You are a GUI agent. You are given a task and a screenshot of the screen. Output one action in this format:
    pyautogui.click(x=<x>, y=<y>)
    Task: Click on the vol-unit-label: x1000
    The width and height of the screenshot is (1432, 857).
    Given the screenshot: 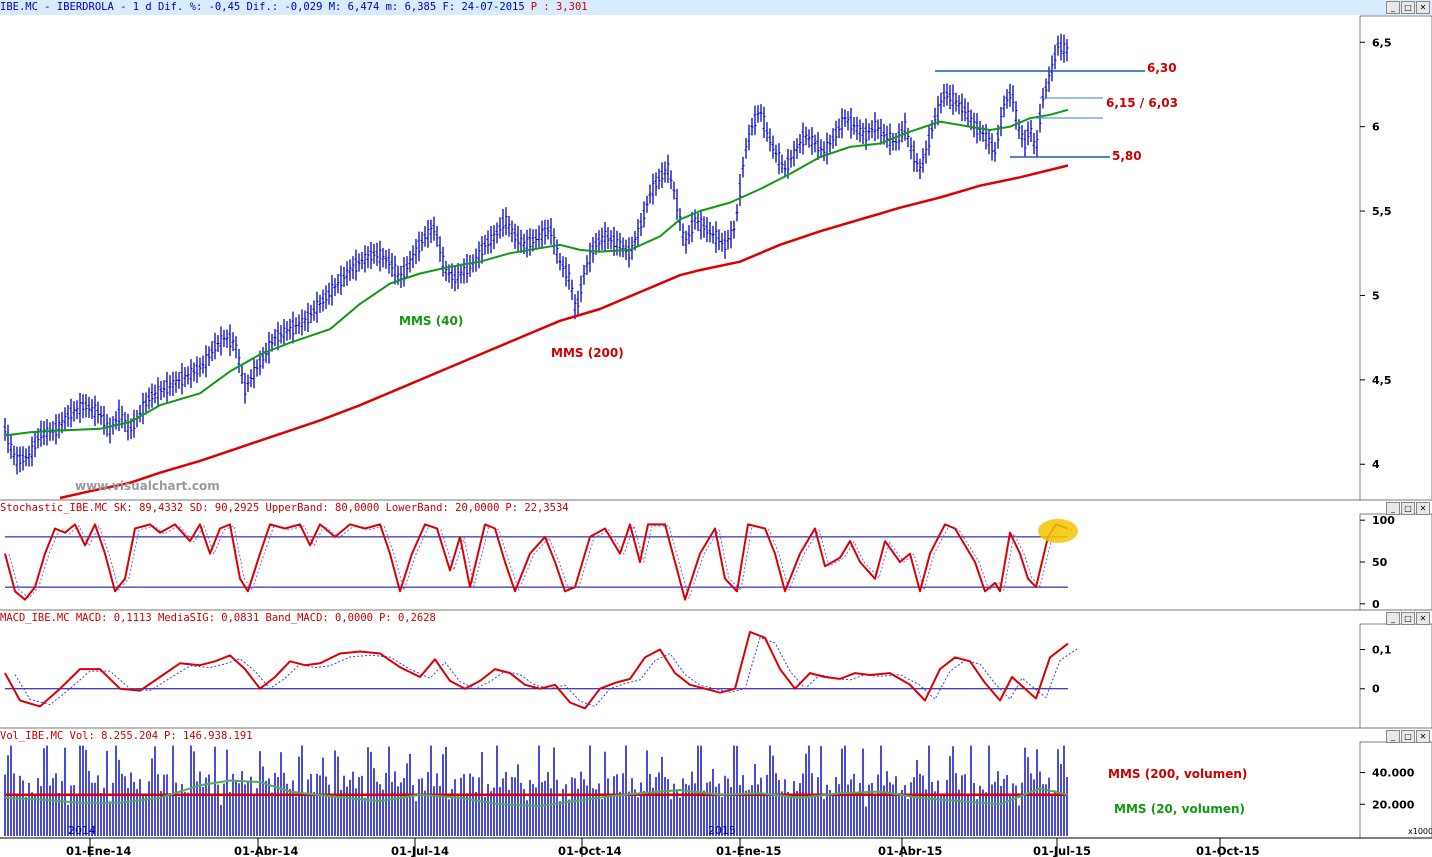 What is the action you would take?
    pyautogui.click(x=1420, y=831)
    